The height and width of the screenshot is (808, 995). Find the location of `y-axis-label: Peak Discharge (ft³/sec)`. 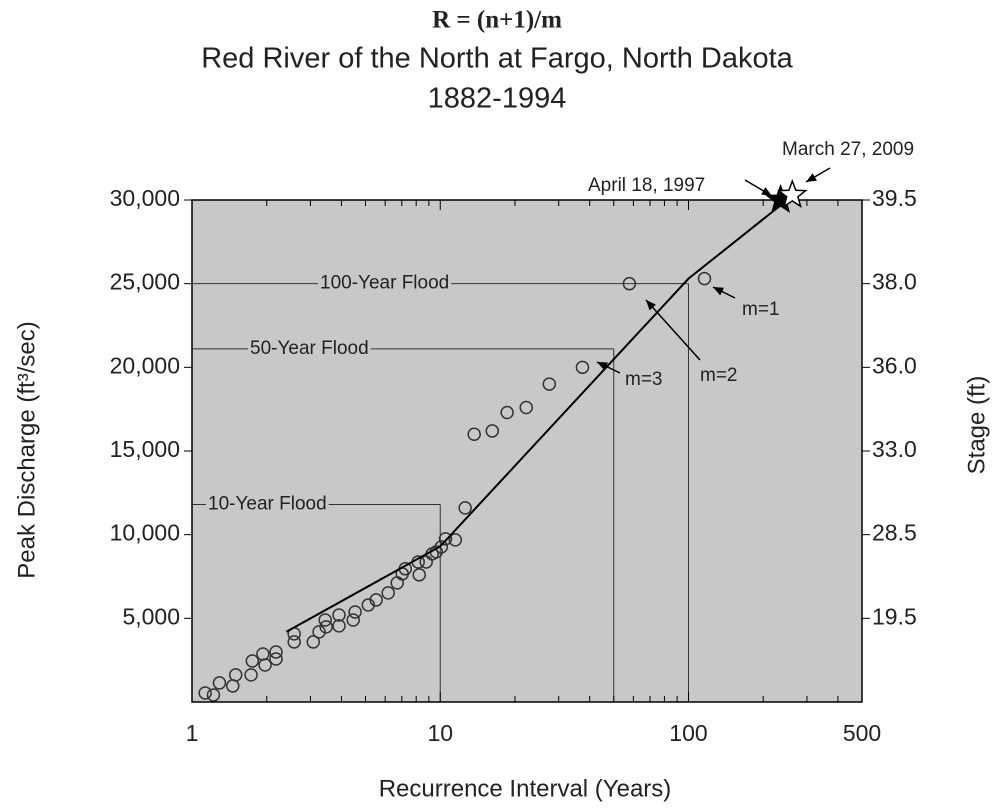

y-axis-label: Peak Discharge (ft³/sec) is located at coordinates (26, 449).